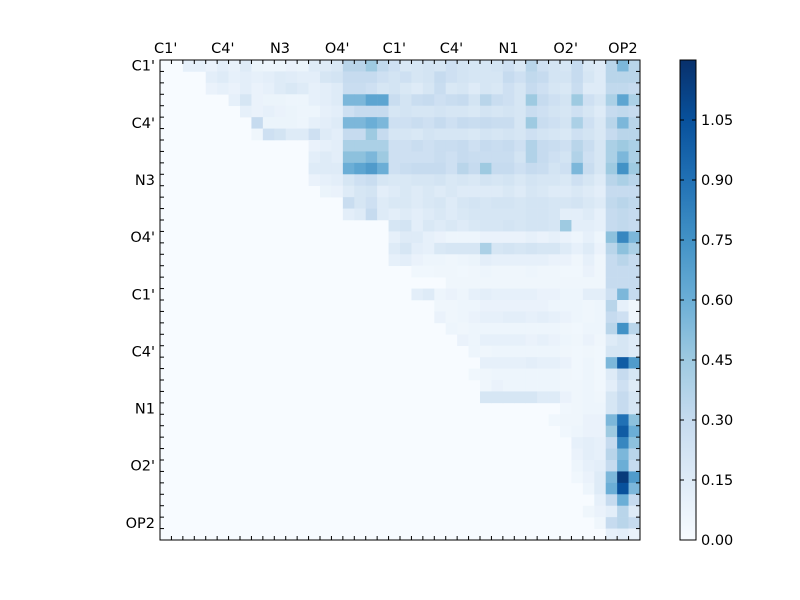 Image resolution: width=800 pixels, height=600 pixels. Describe the element at coordinates (717, 541) in the screenshot. I see `colorbar-tick-label: 0.00` at that location.